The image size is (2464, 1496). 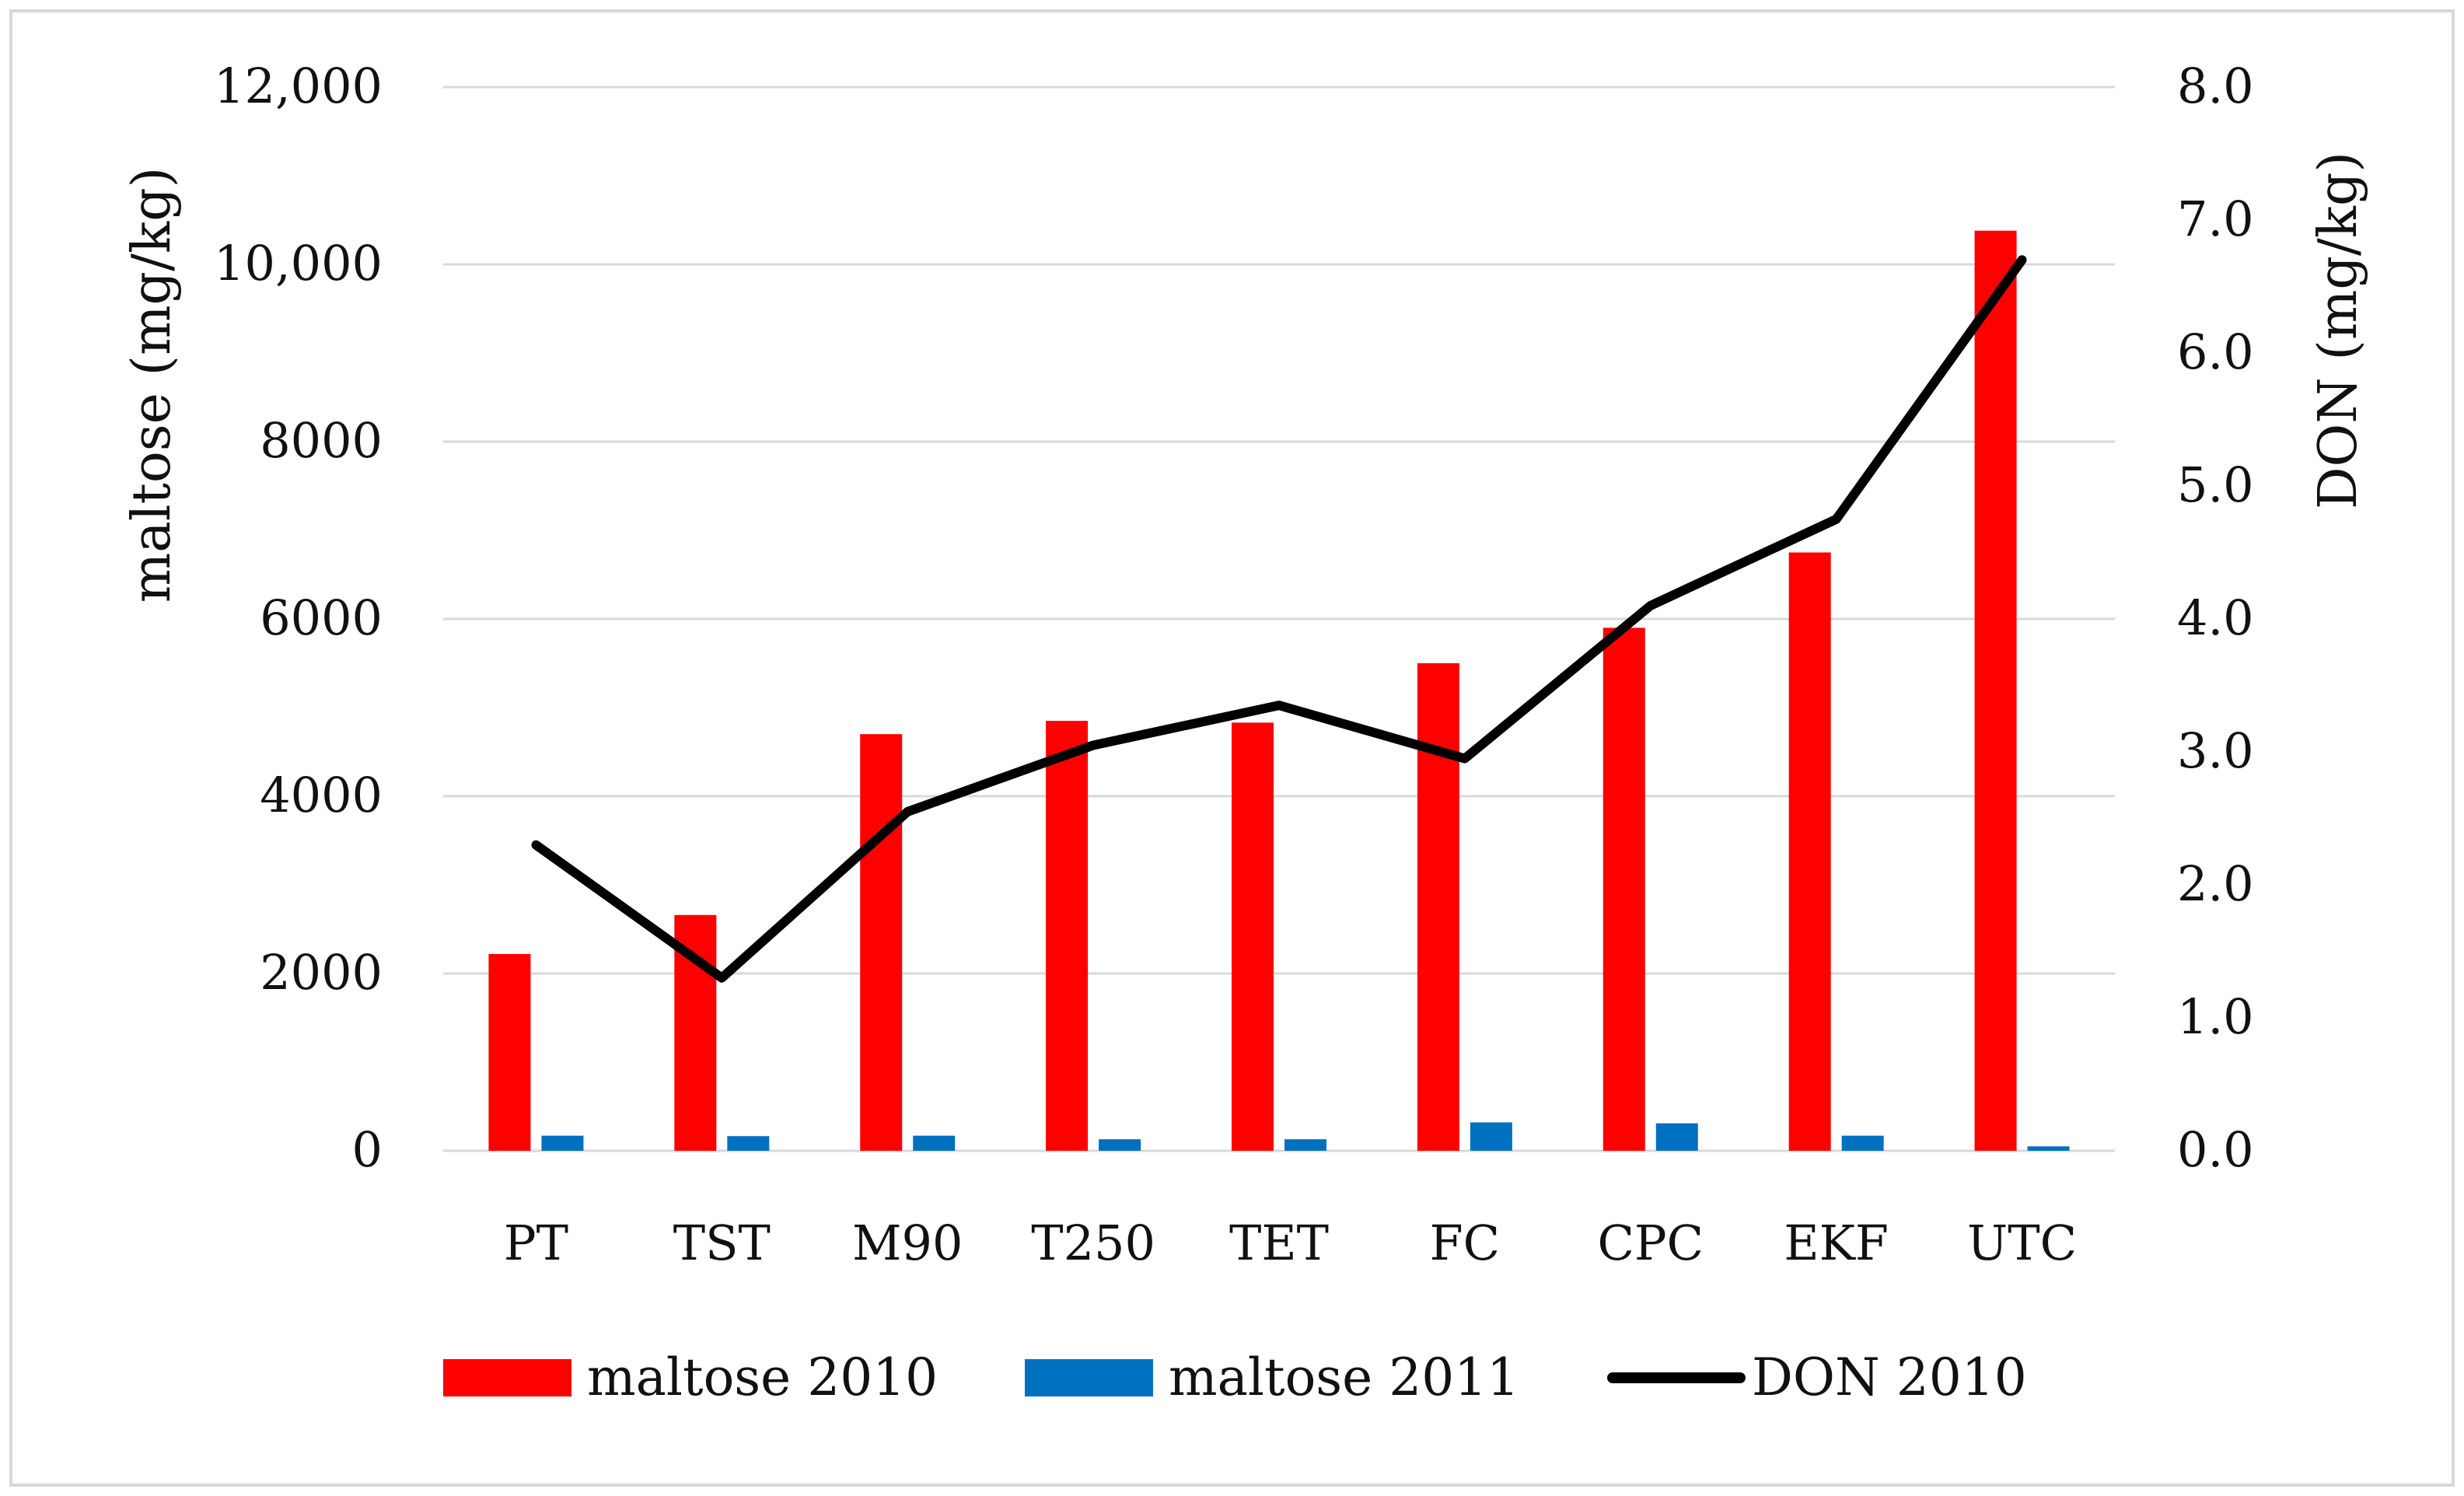 I want to click on right-tick-label: 1.0, so click(x=2216, y=1016).